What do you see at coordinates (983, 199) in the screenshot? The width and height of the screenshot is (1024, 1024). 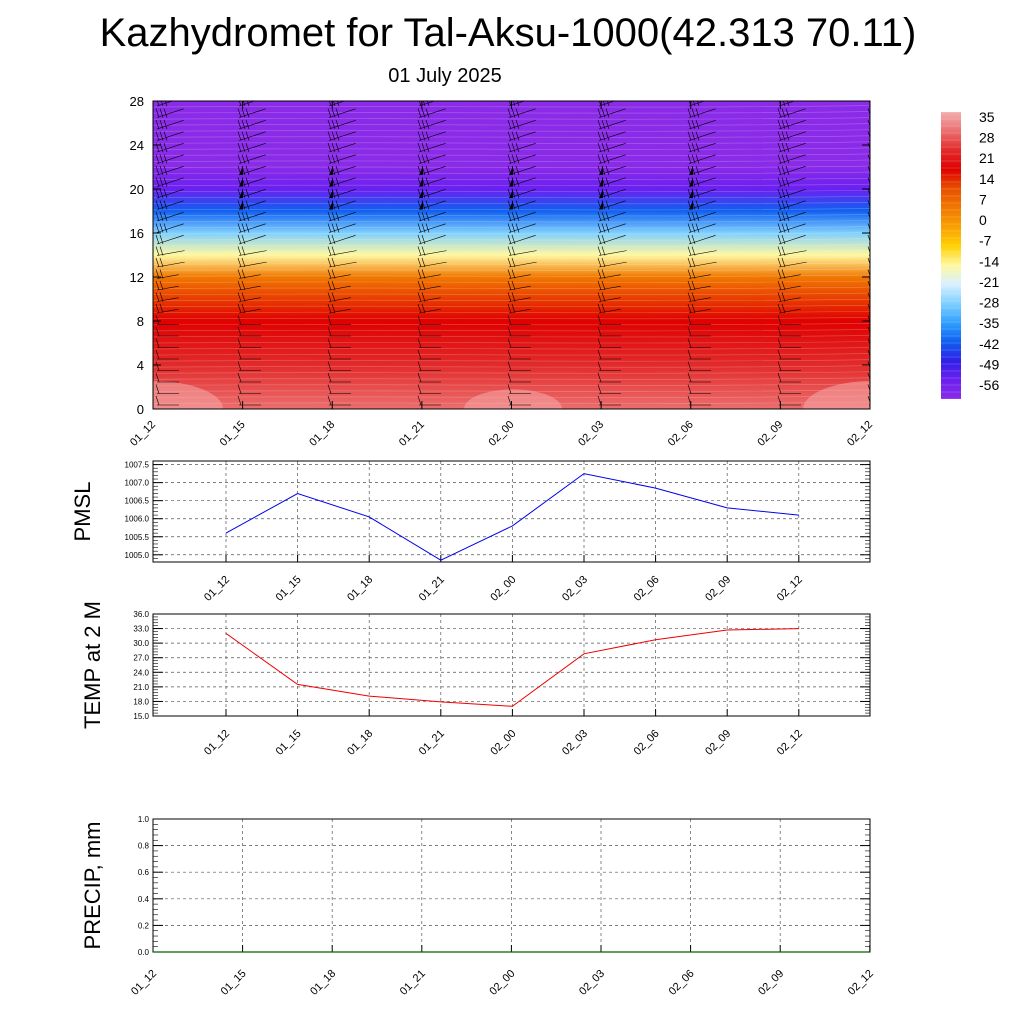 I see `colorbar-label: 7` at bounding box center [983, 199].